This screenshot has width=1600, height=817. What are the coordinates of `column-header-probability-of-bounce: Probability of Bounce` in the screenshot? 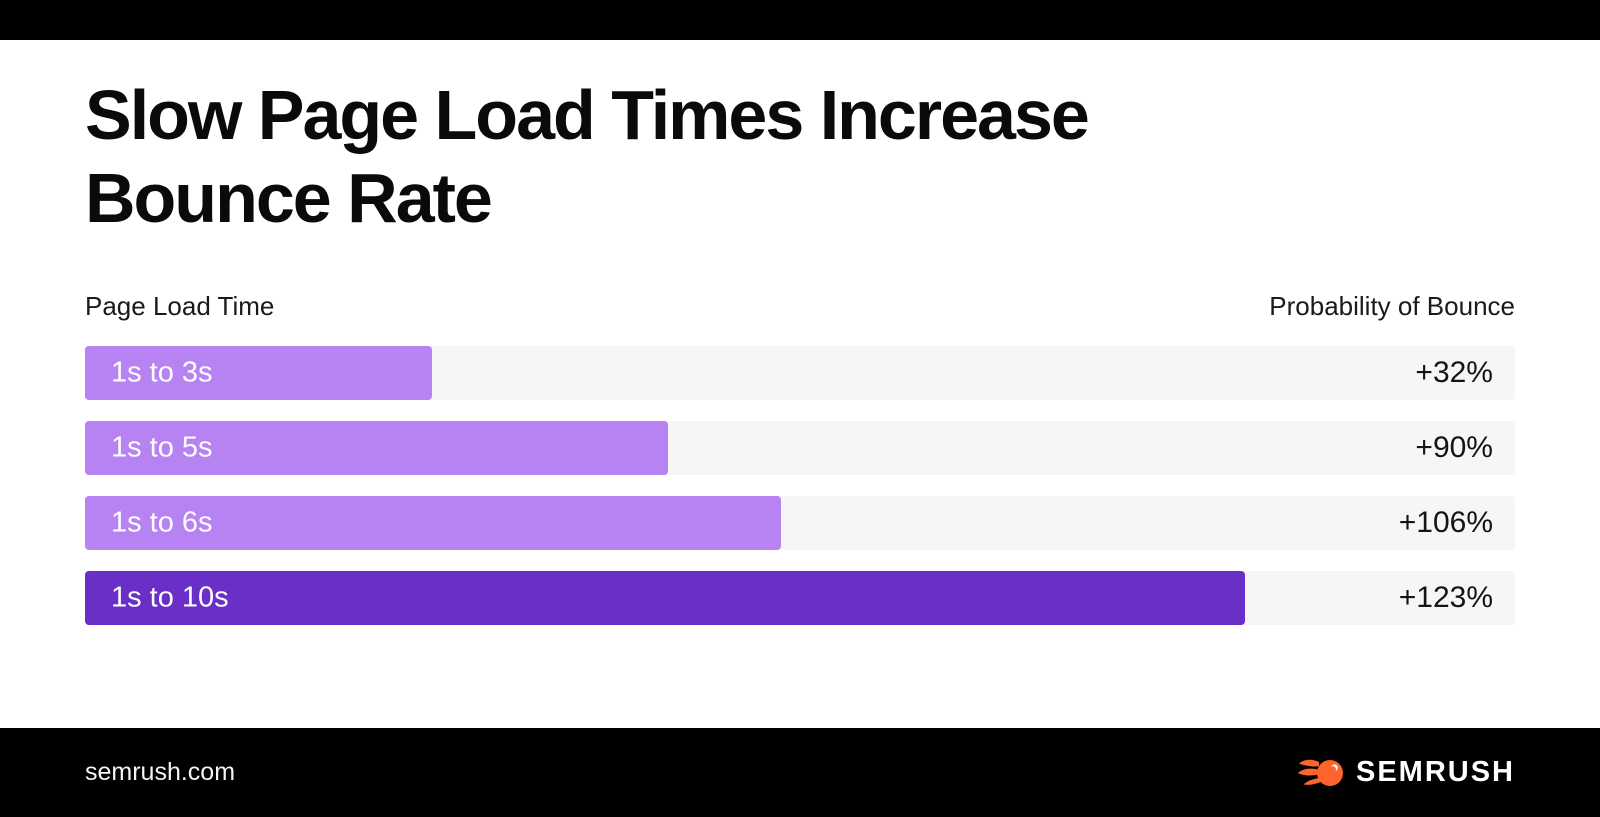 It's located at (1392, 306).